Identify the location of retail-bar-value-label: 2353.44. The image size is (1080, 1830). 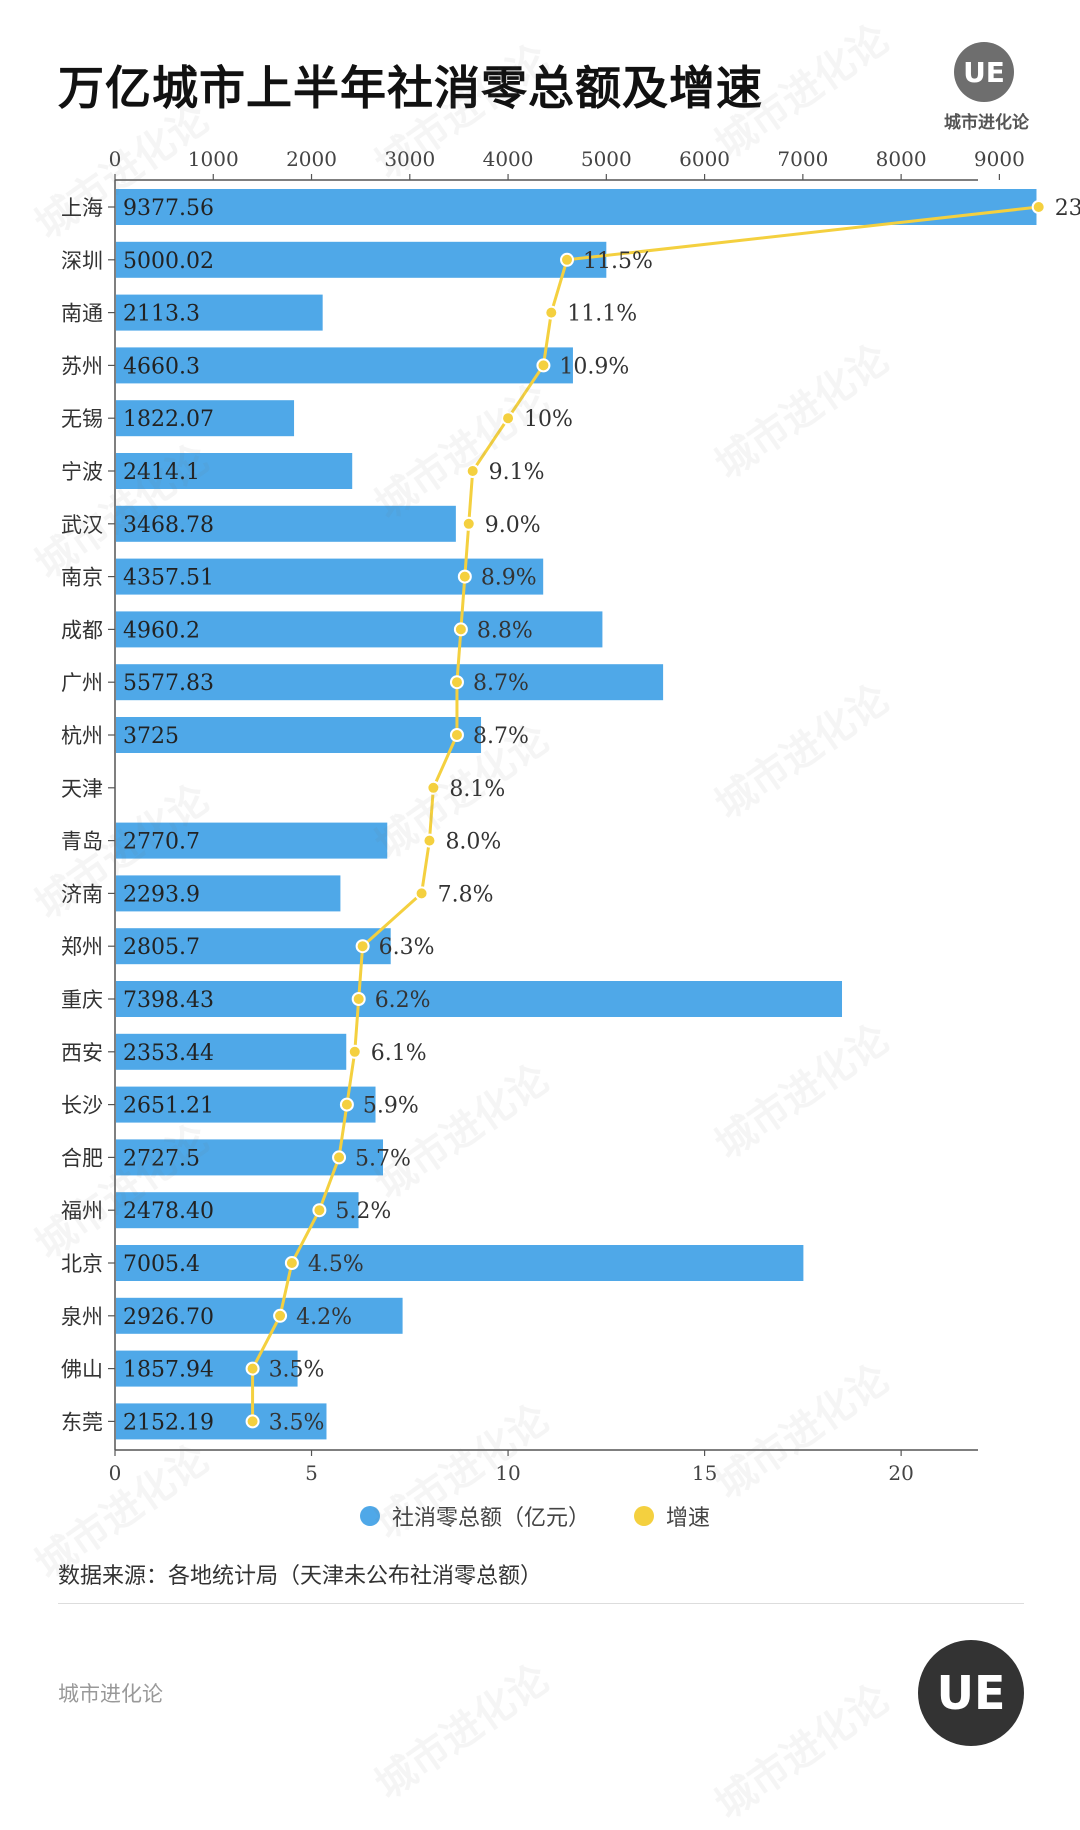
(168, 1053).